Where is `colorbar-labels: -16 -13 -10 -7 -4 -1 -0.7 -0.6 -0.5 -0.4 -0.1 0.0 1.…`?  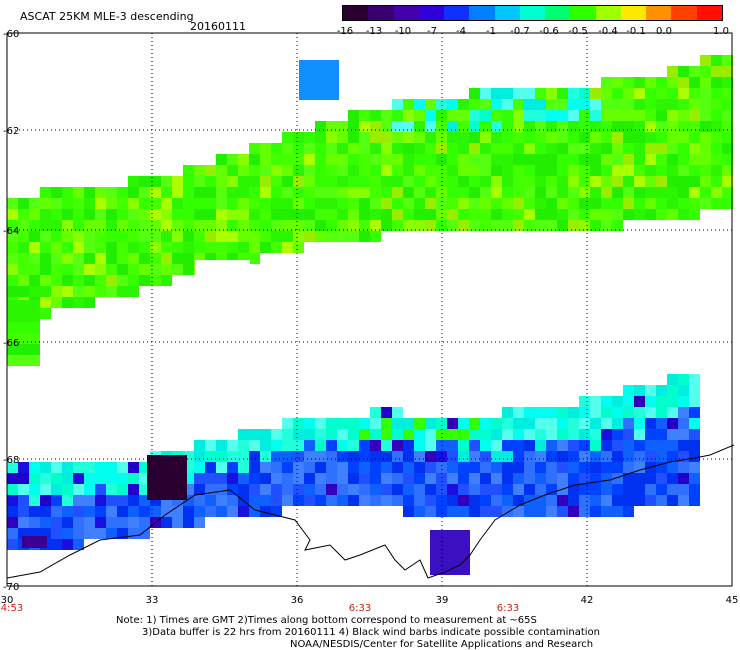 colorbar-labels: -16 -13 -10 -7 -4 -1 -0.7 -0.6 -0.5 -0.4 -0.1 0.0 1.… is located at coordinates (535, 32).